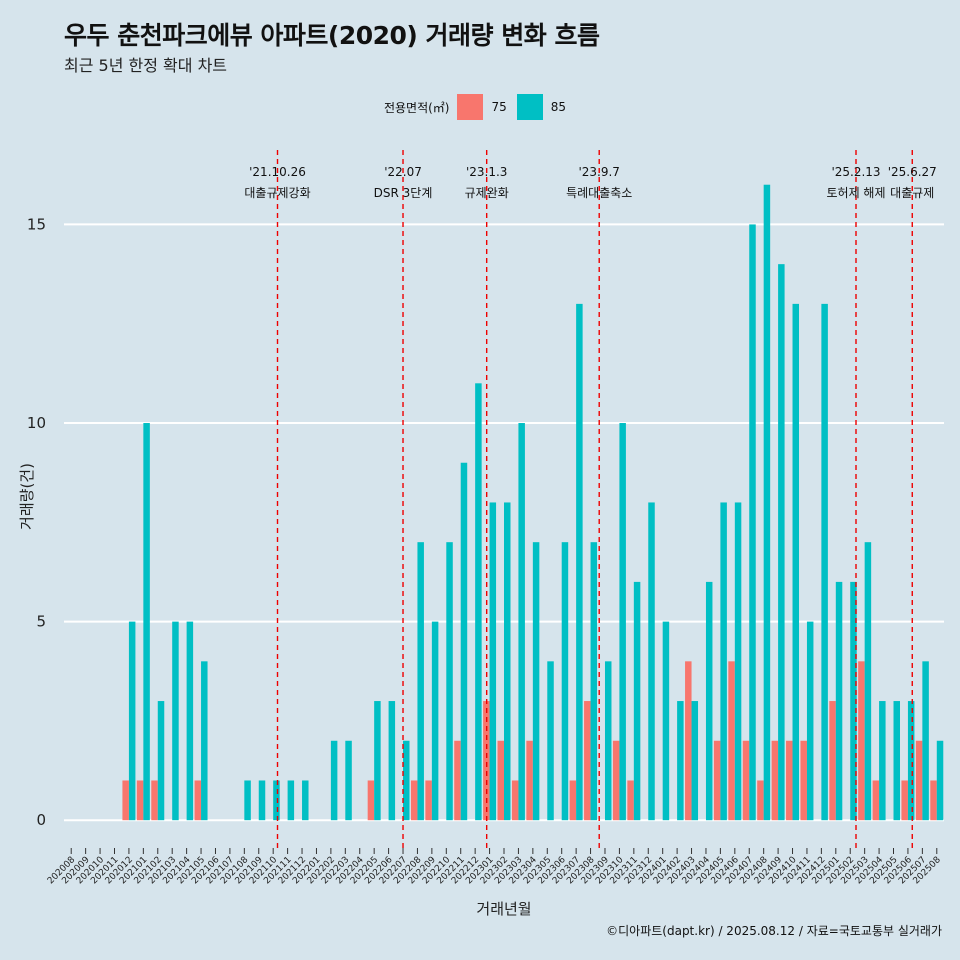 This screenshot has height=960, width=960. I want to click on y-tick-label: 0, so click(41, 820).